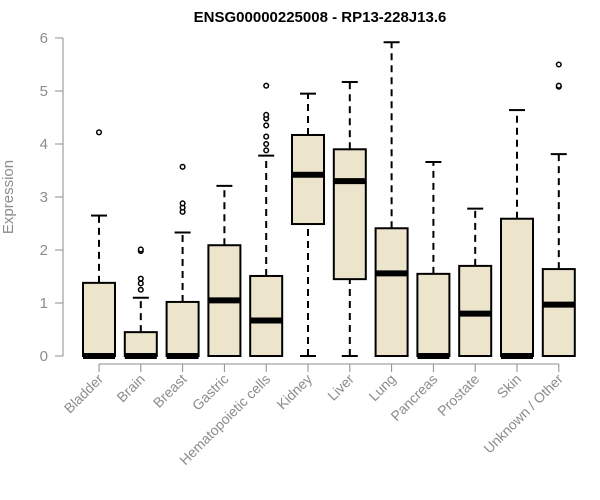  I want to click on y-tick-label: 5, so click(44, 91).